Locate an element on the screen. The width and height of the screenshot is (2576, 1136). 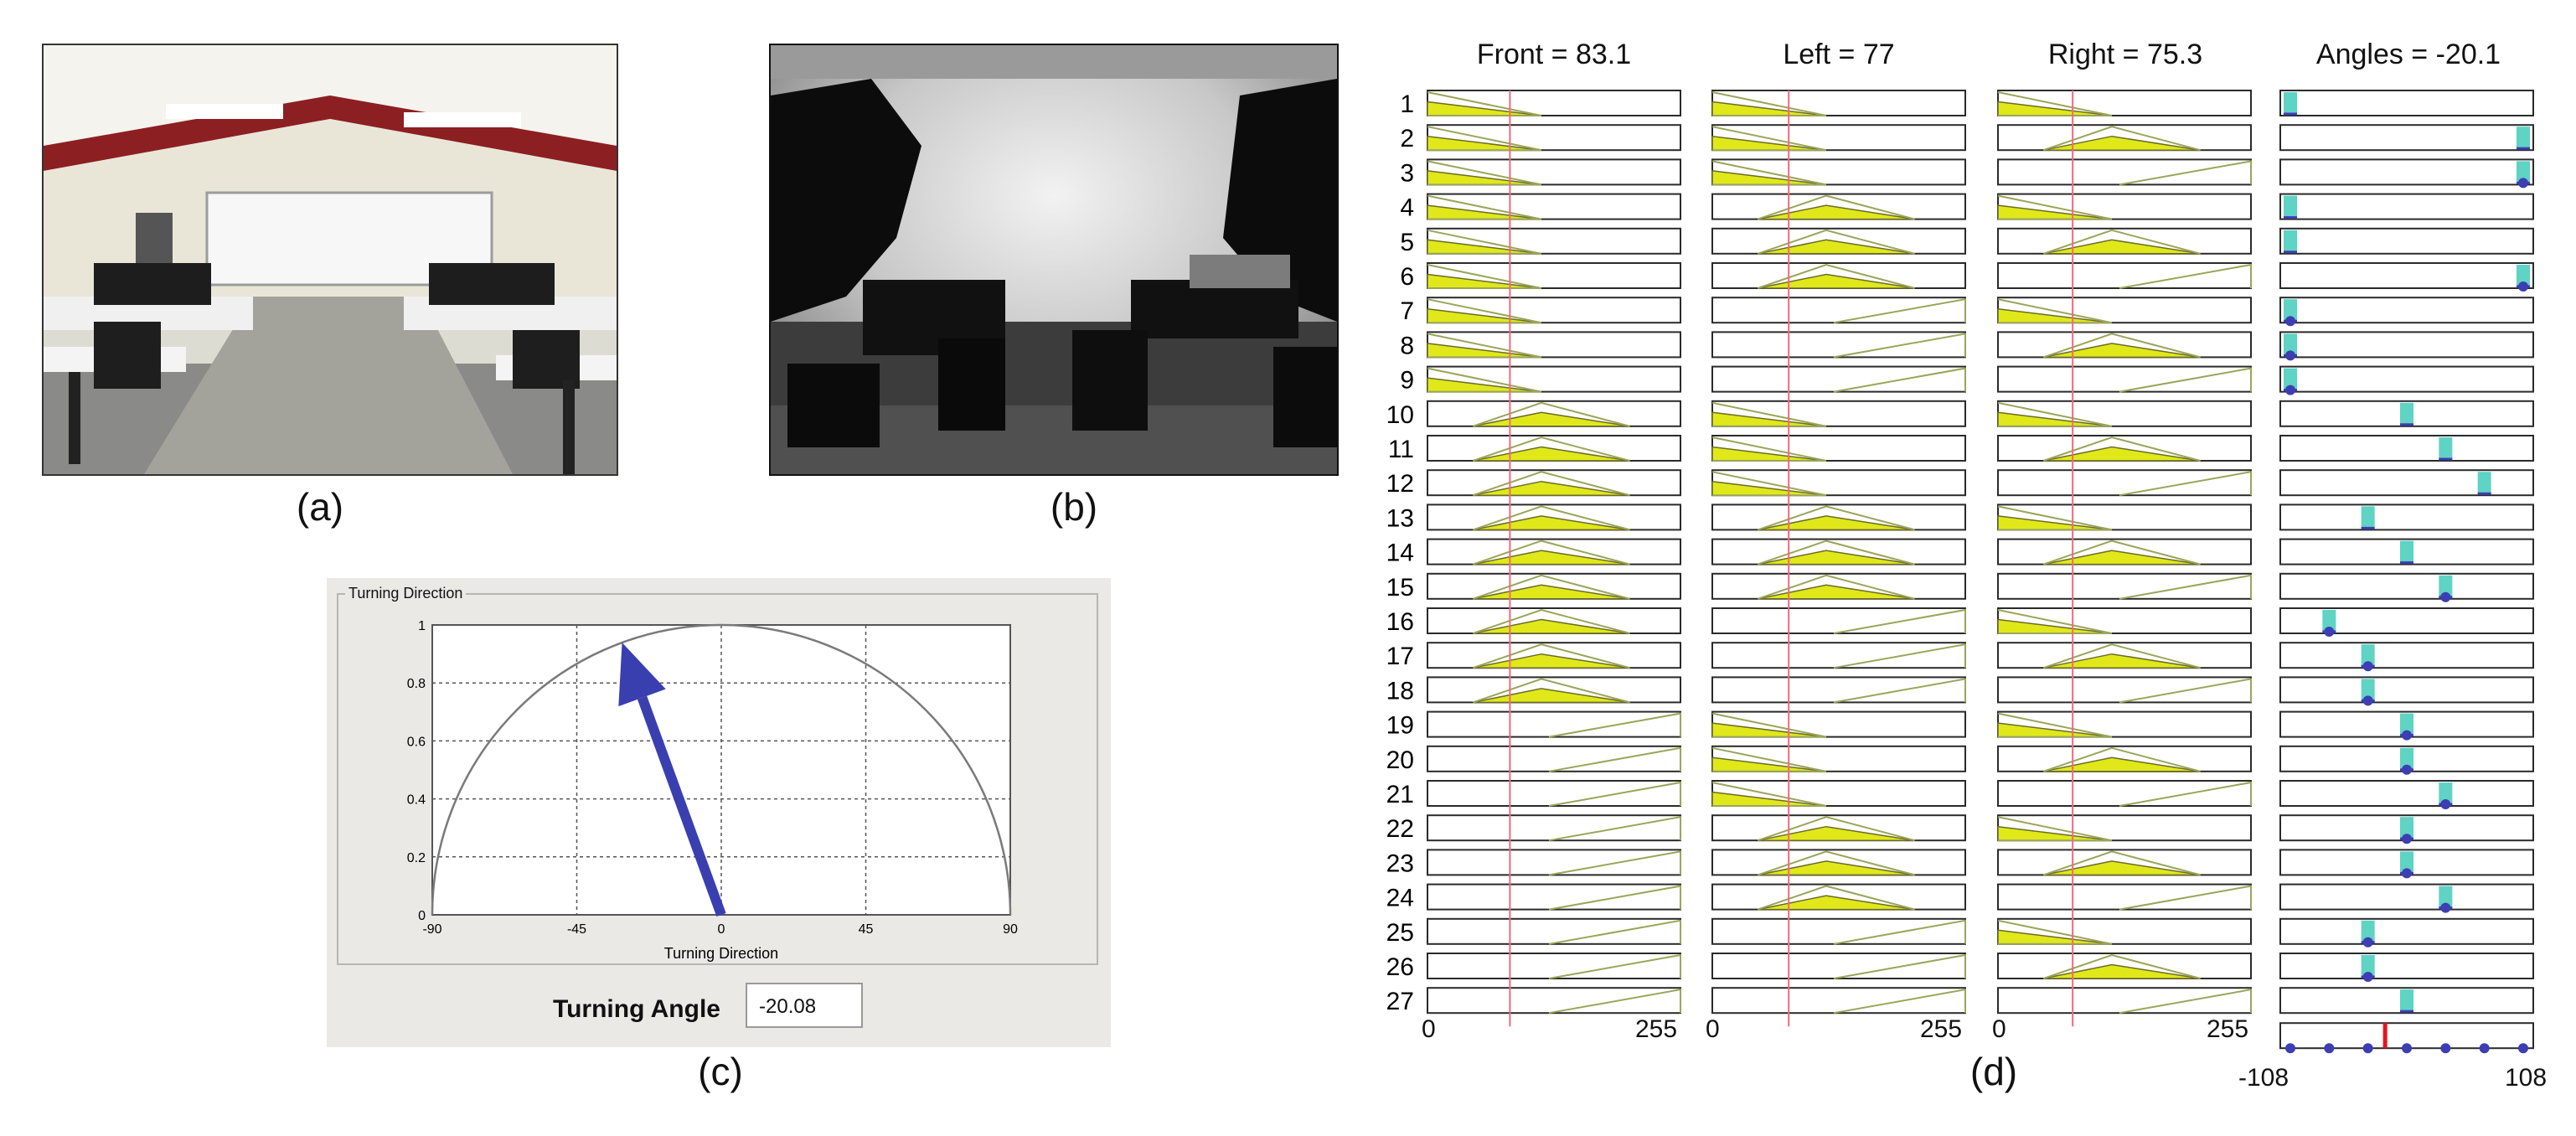
turning-x-label: Turning Direction is located at coordinates (721, 953).